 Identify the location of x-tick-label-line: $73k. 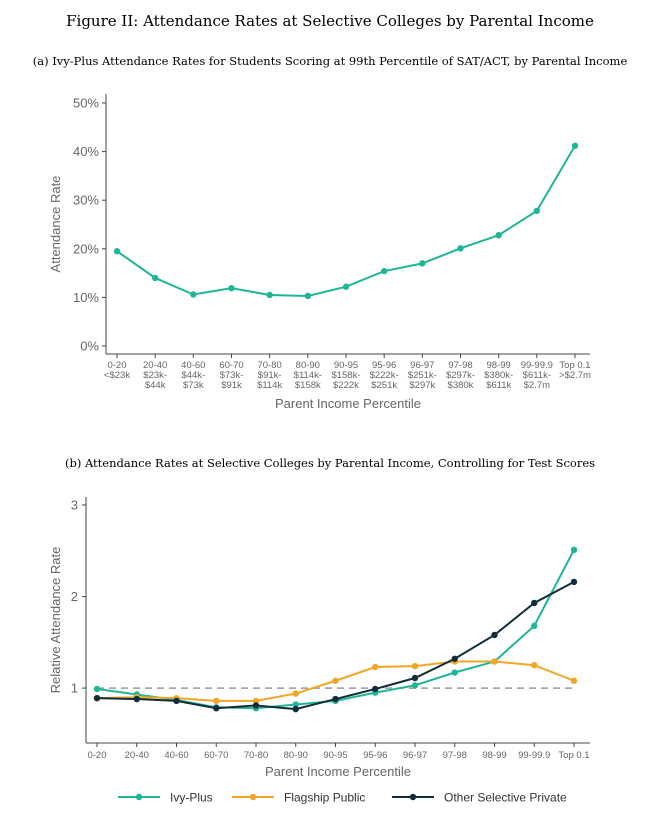
(193, 385).